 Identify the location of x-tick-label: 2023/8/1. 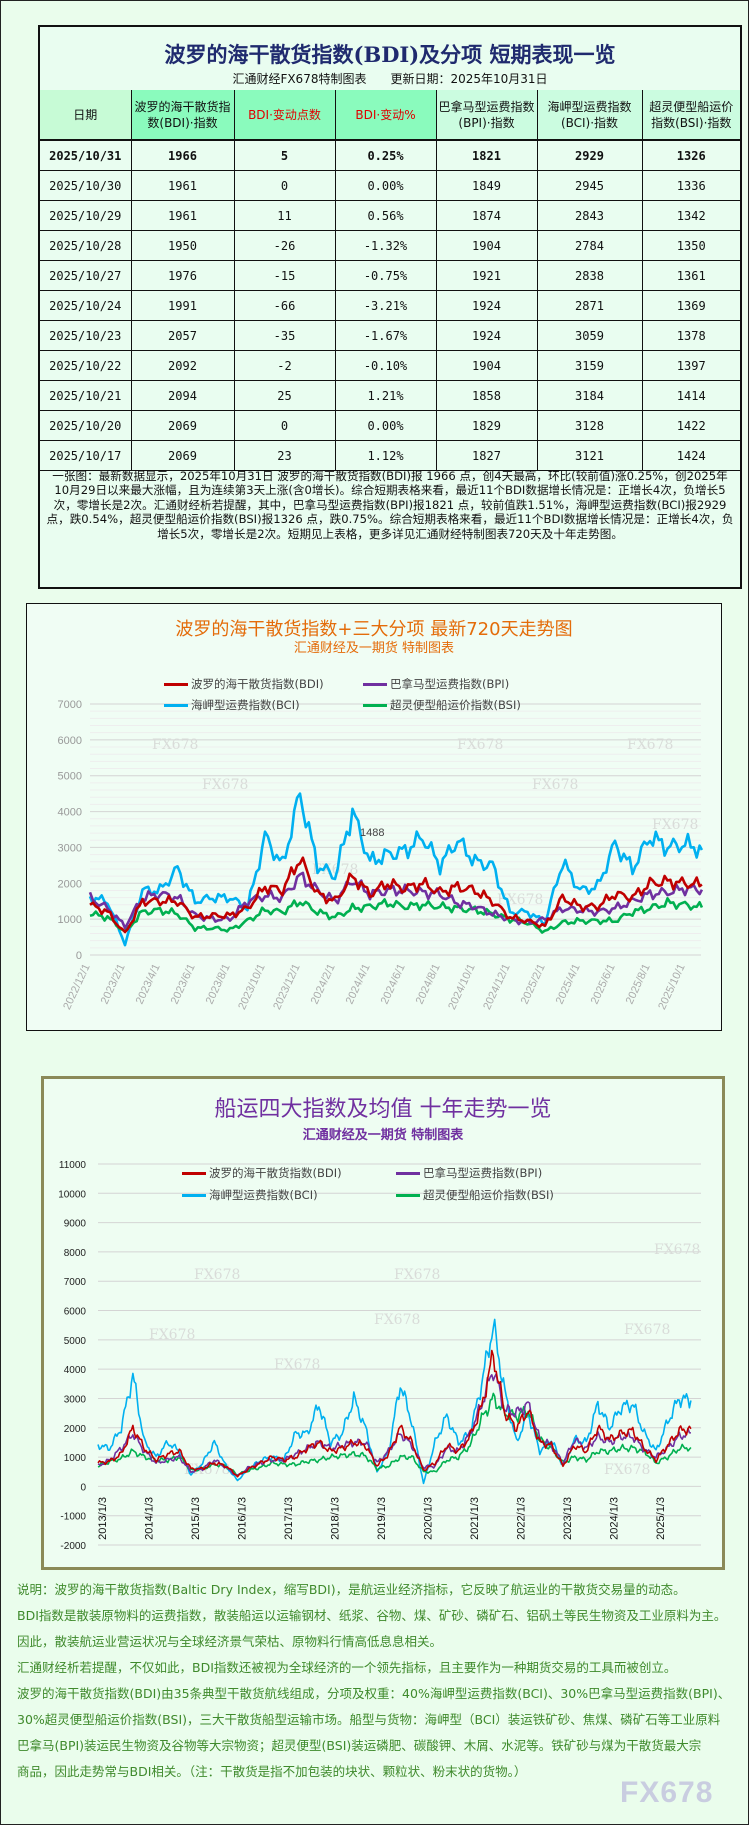
(218, 984).